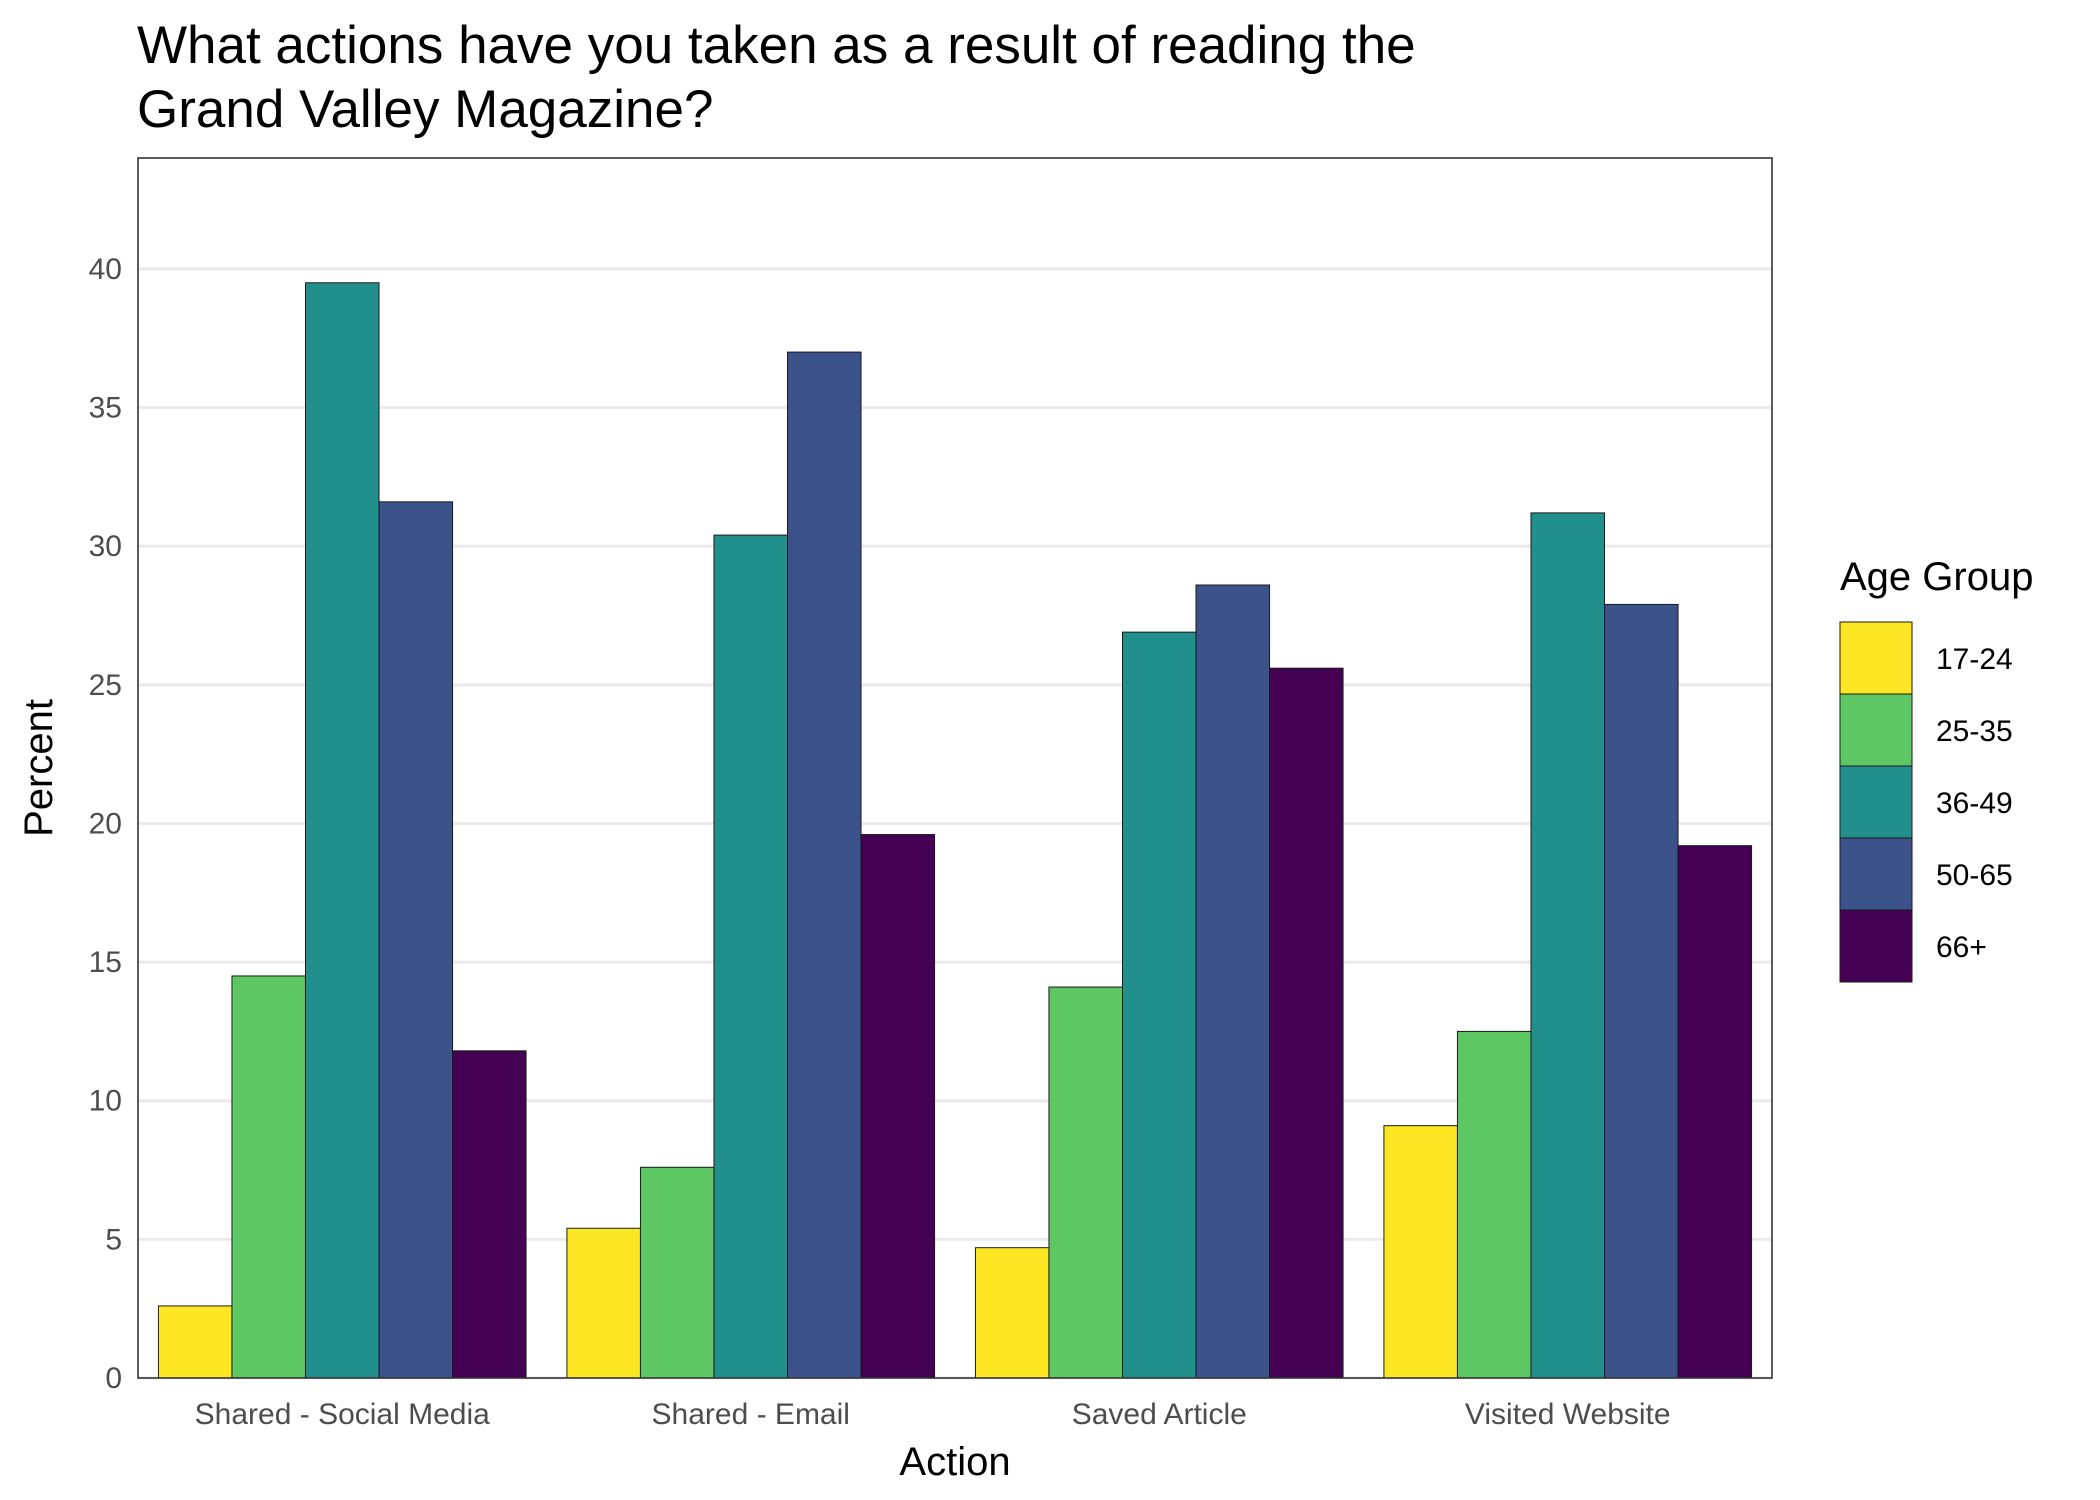 The image size is (2100, 1500). I want to click on legend-label: 25-35, so click(1974, 731).